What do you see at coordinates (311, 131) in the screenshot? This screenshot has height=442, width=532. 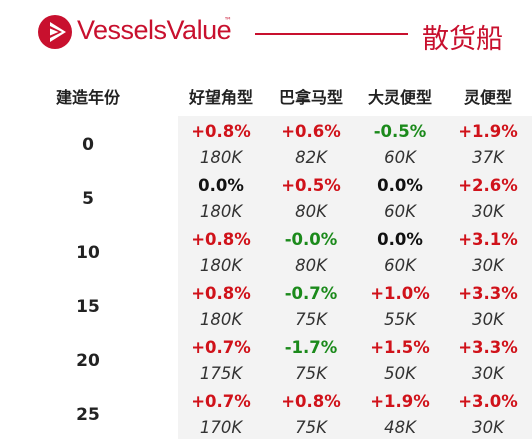 I see `change-percent: +0.6%` at bounding box center [311, 131].